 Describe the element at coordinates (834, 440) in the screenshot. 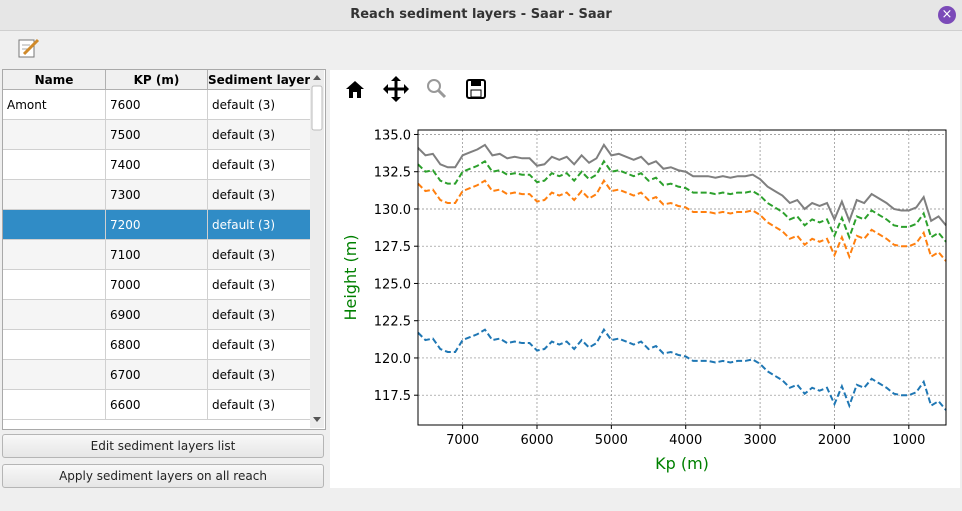

I see `x-tick-label: 2000` at that location.